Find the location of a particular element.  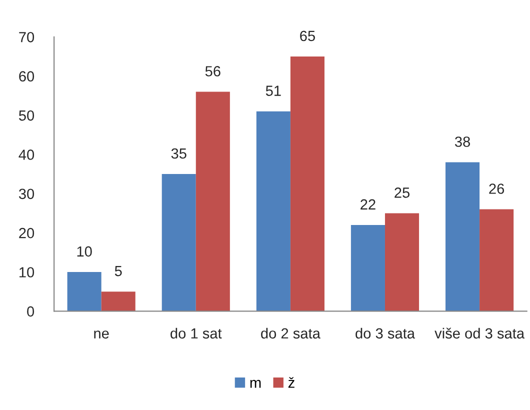

x-tick-label: više od 3 sata is located at coordinates (479, 333).